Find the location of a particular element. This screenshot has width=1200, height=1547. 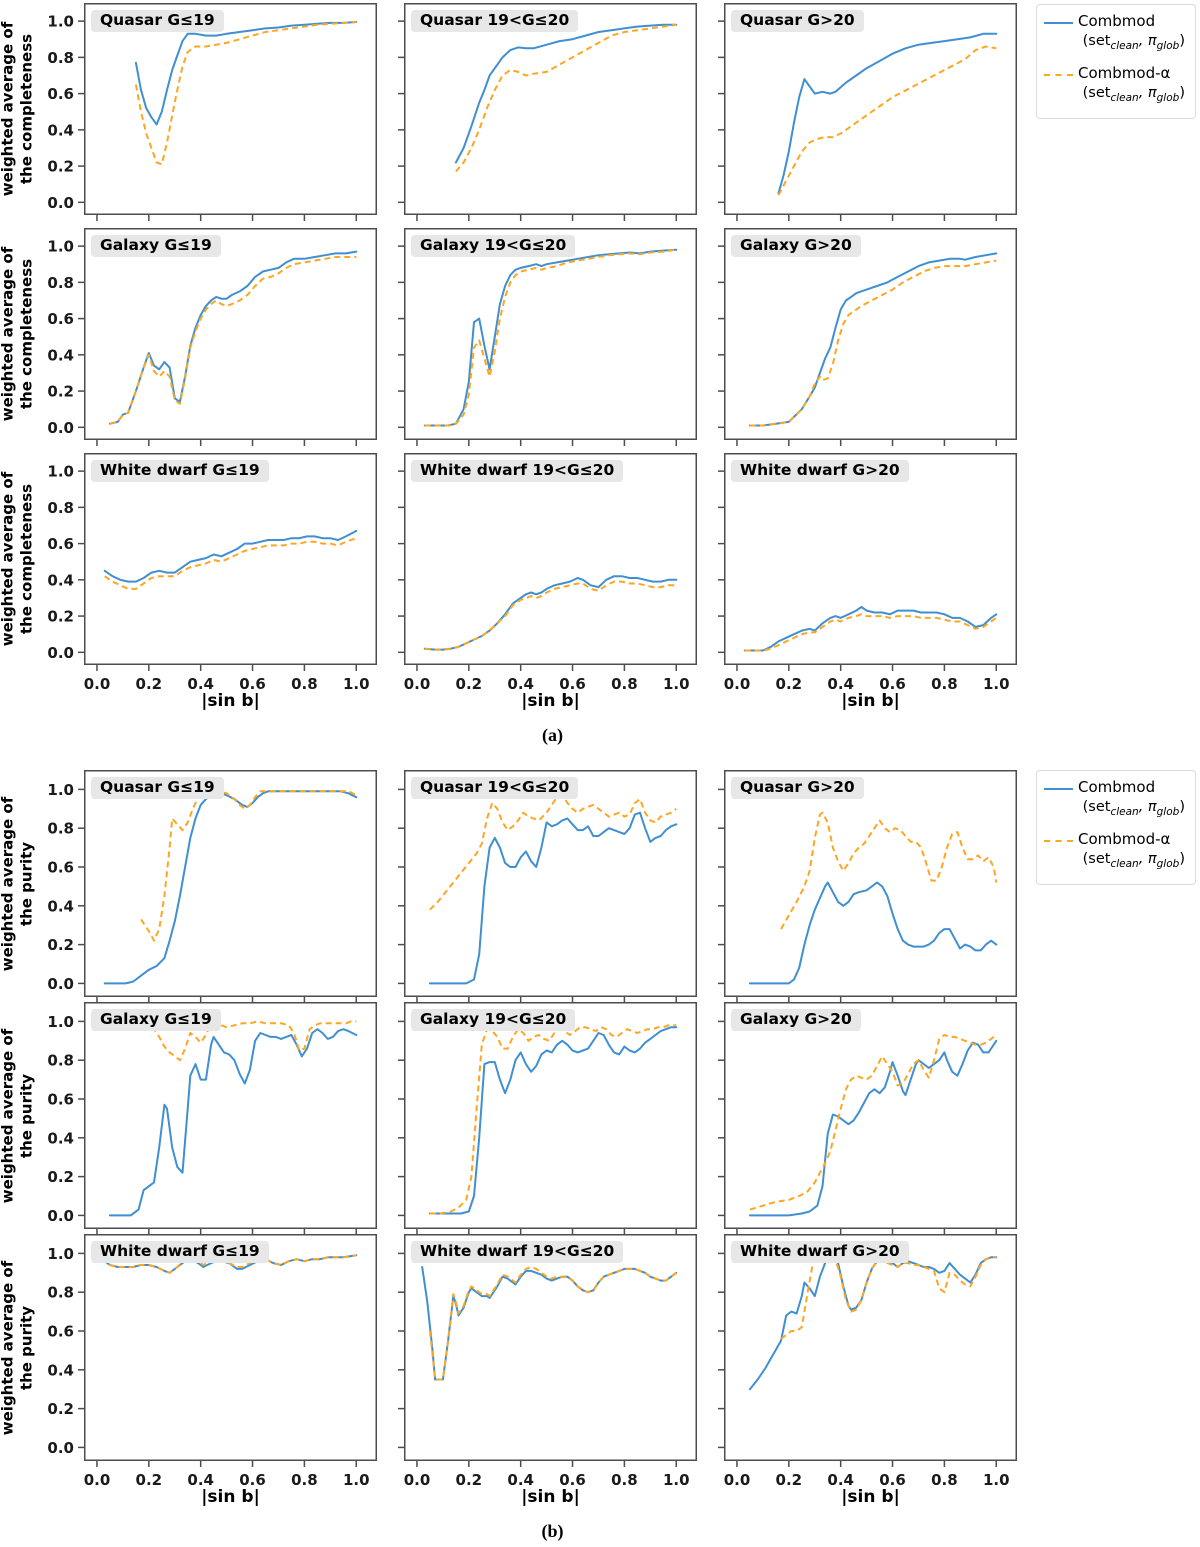

subplot-quasar-19ltgle20: Quasar 19<G≤20 is located at coordinates (547, 112).